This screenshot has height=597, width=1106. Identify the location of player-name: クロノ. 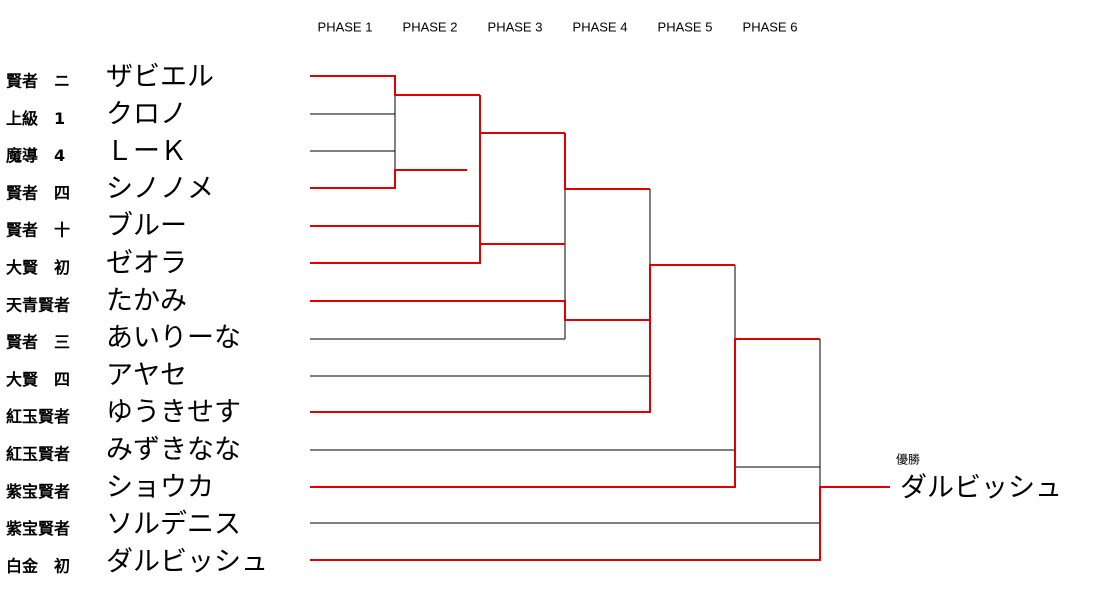
(146, 114).